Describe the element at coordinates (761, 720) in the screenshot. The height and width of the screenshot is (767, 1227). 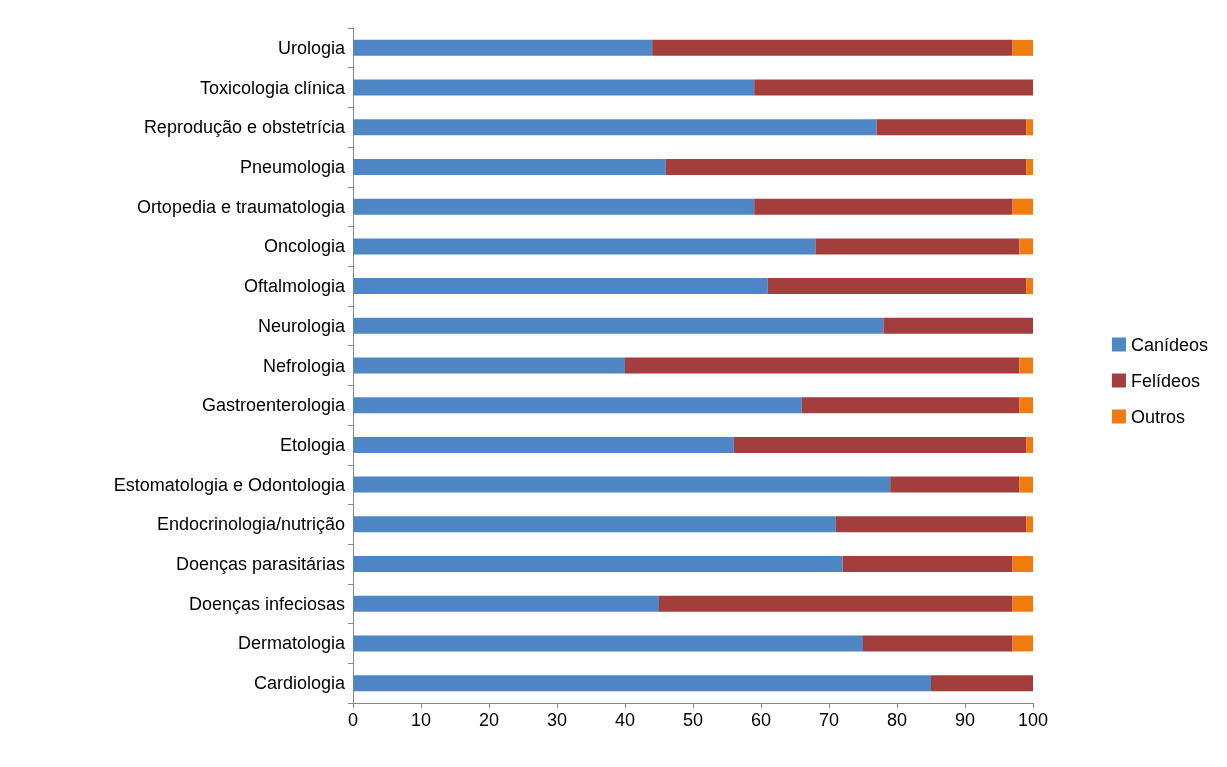
I see `x-tick-label: 60` at that location.